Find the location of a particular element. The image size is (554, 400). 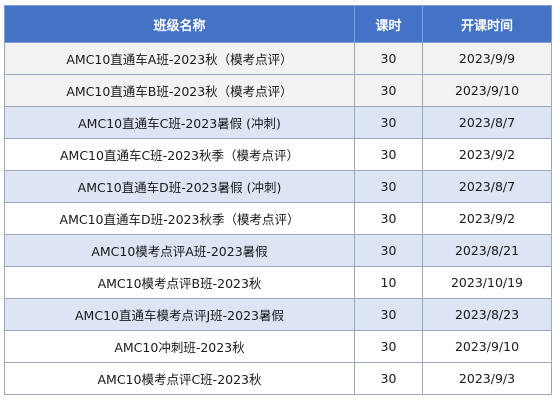

table-row: AMC10模考点评C班-2023秋 30 2023/9/3 is located at coordinates (278, 378).